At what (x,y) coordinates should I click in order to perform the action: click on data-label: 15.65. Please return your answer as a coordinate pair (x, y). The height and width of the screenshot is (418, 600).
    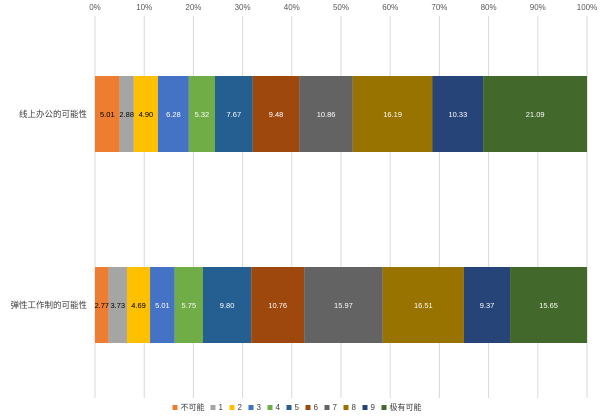
    Looking at the image, I should click on (548, 305).